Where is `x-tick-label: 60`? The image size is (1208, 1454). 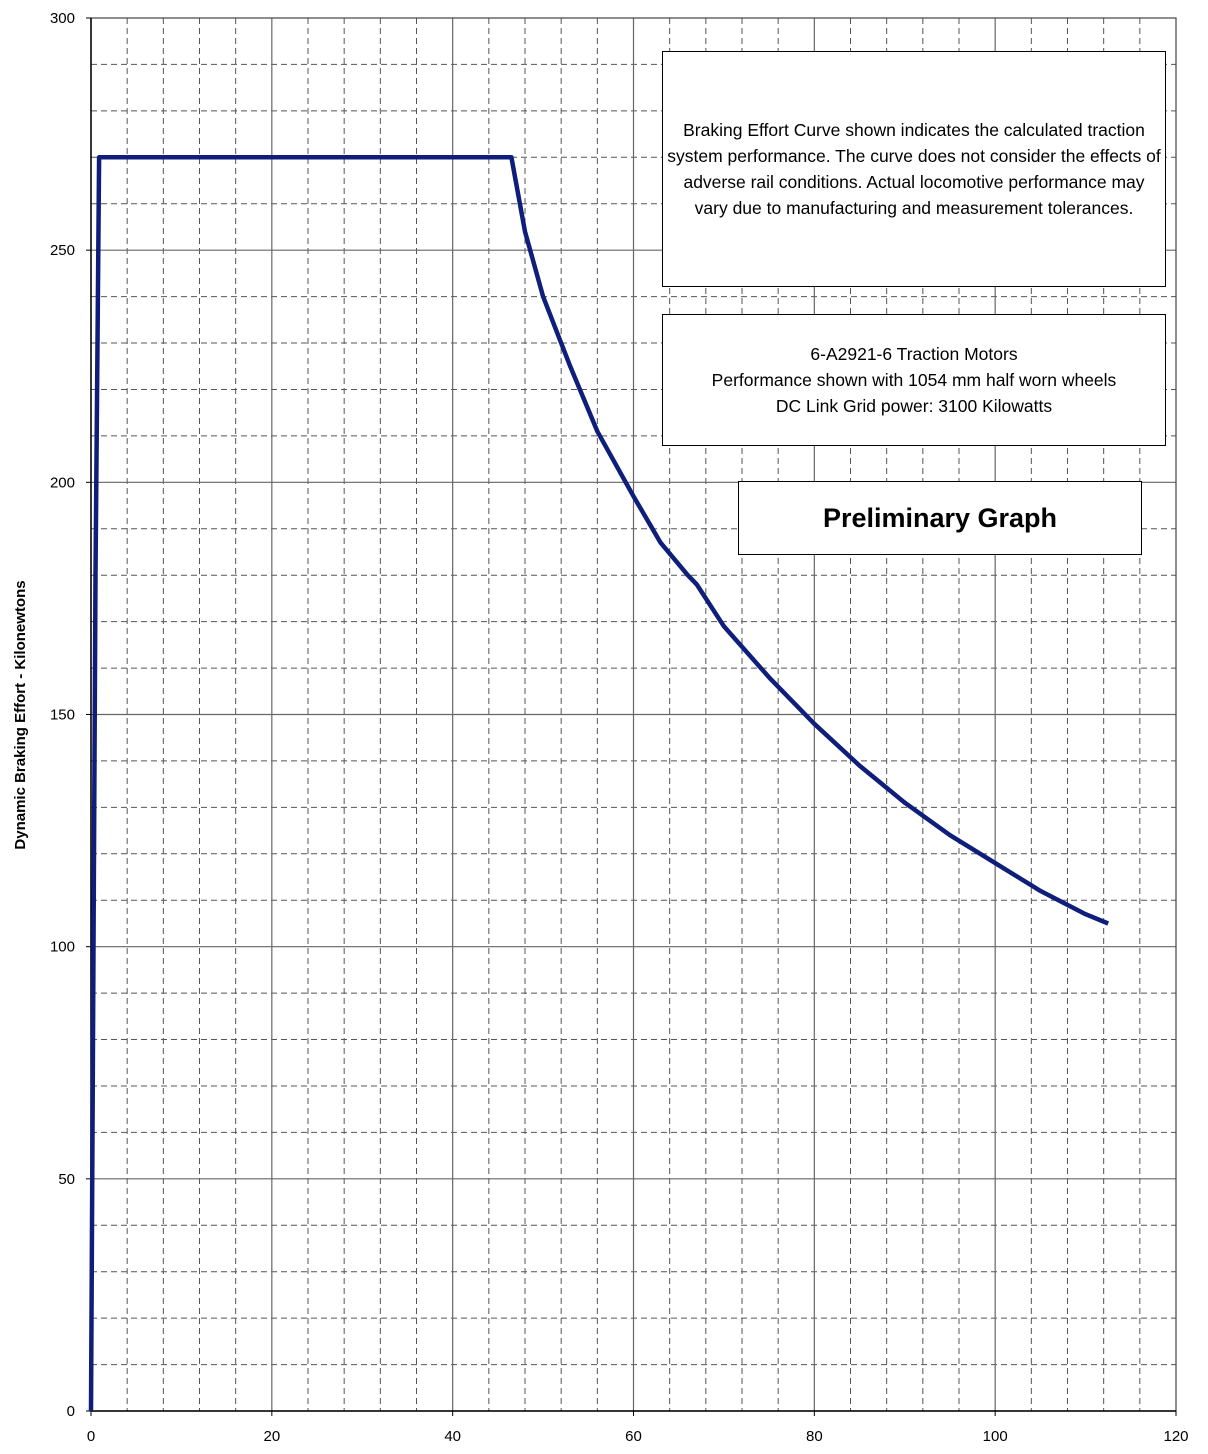 x-tick-label: 60 is located at coordinates (633, 1436).